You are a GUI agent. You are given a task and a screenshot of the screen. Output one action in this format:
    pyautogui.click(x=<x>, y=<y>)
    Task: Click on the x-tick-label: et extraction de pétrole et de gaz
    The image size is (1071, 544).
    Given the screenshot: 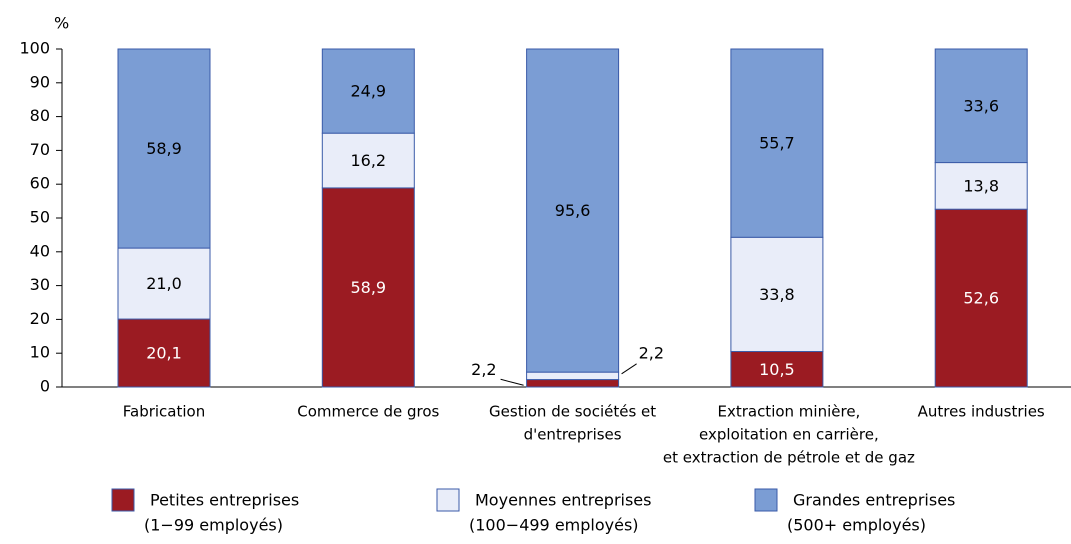 What is the action you would take?
    pyautogui.click(x=789, y=458)
    